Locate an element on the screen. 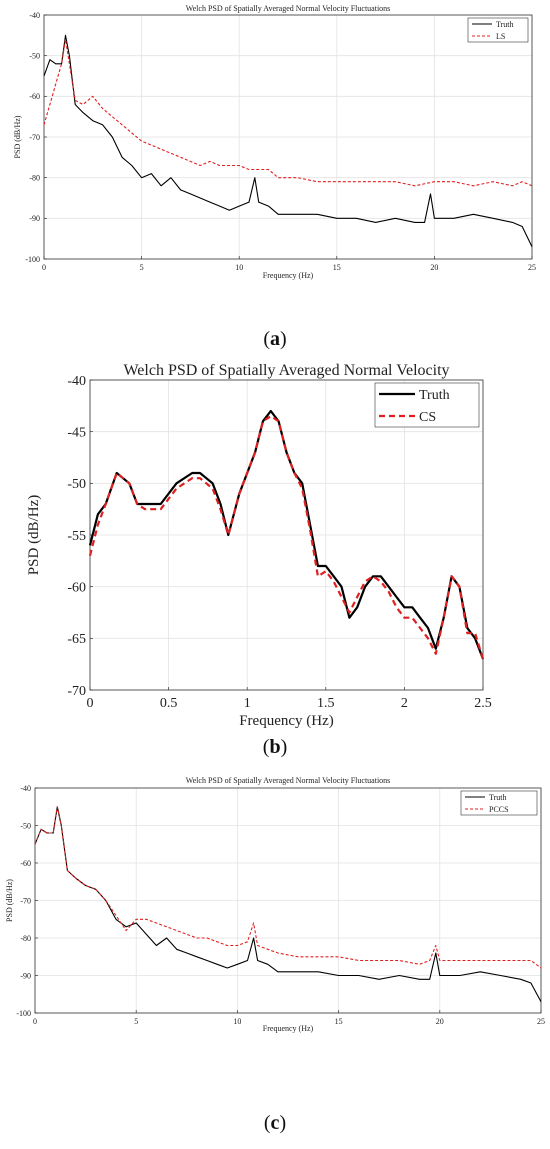 The height and width of the screenshot is (1149, 550). legend: Truth CS is located at coordinates (427, 405).